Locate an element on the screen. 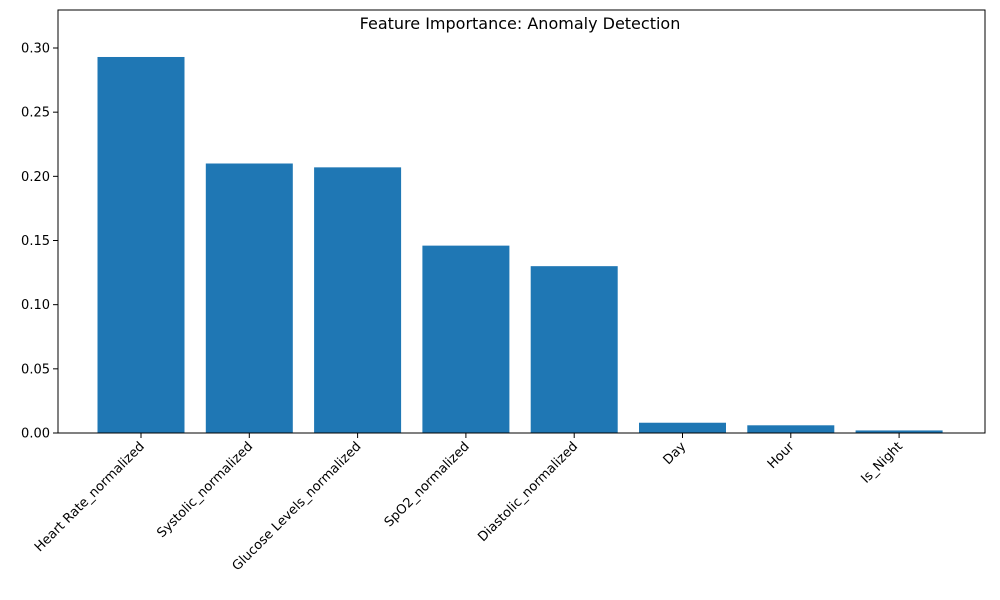  x-tick-label-4: Diastolic_normalized is located at coordinates (528, 492).